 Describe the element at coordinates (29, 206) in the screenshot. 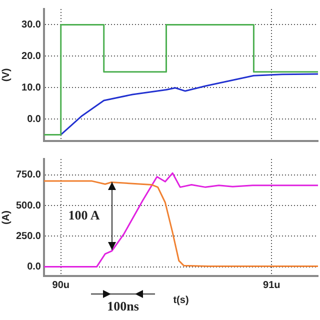

I see `y-tick-label: 500.0` at that location.